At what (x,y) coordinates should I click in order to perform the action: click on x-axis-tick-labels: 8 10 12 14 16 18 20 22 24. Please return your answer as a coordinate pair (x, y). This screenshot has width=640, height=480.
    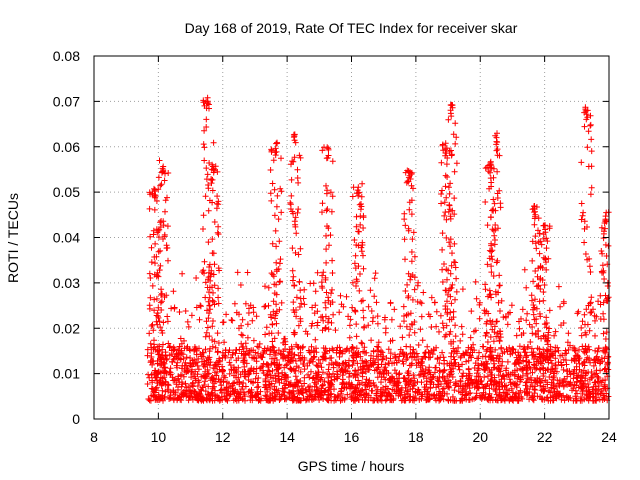
    Looking at the image, I should click on (353, 437).